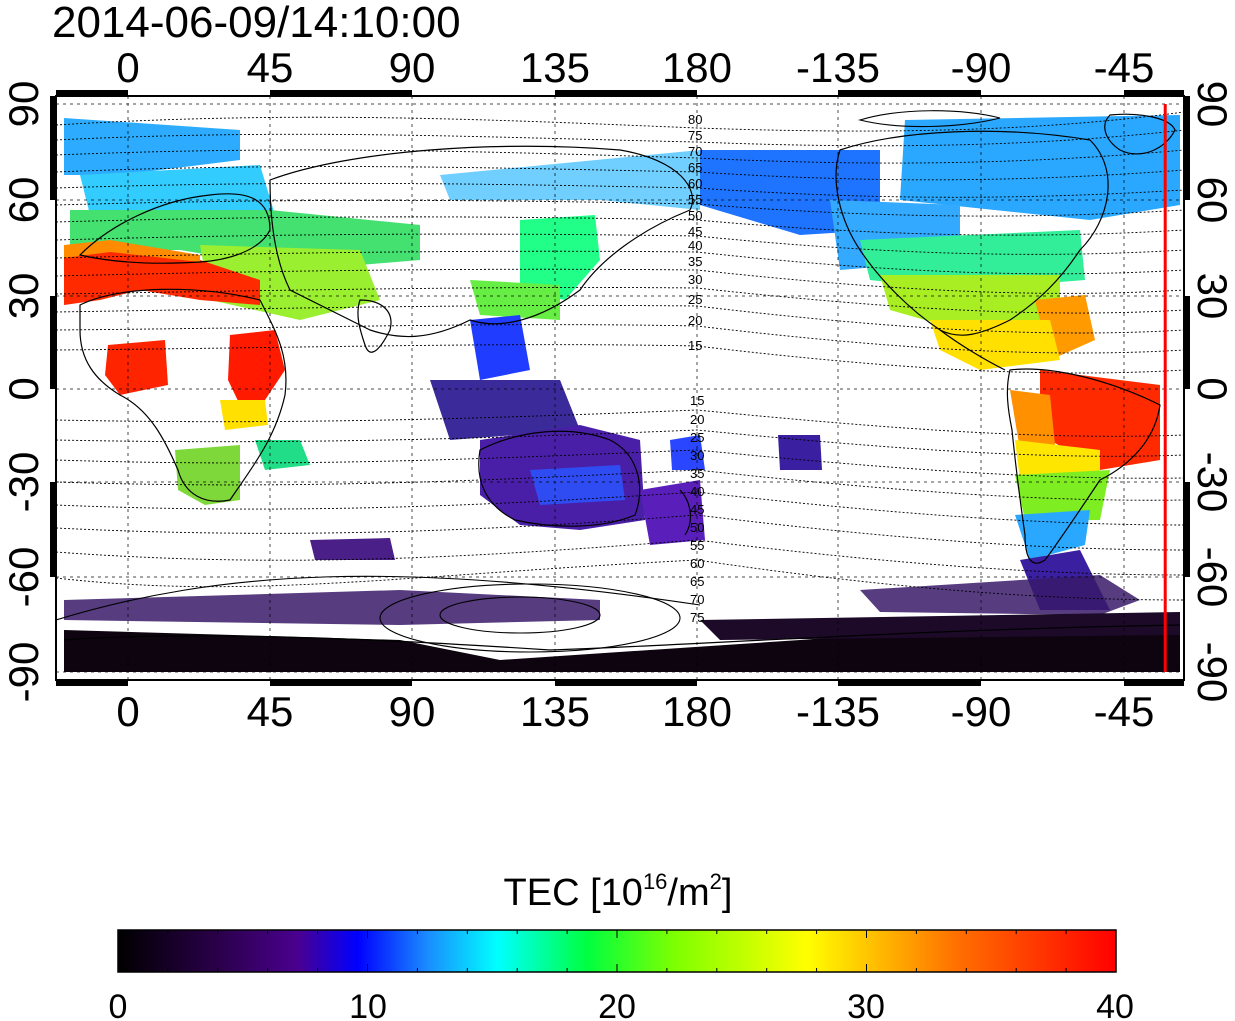 This screenshot has width=1235, height=1021. Describe the element at coordinates (118, 1004) in the screenshot. I see `colorbar-label: 0` at that location.